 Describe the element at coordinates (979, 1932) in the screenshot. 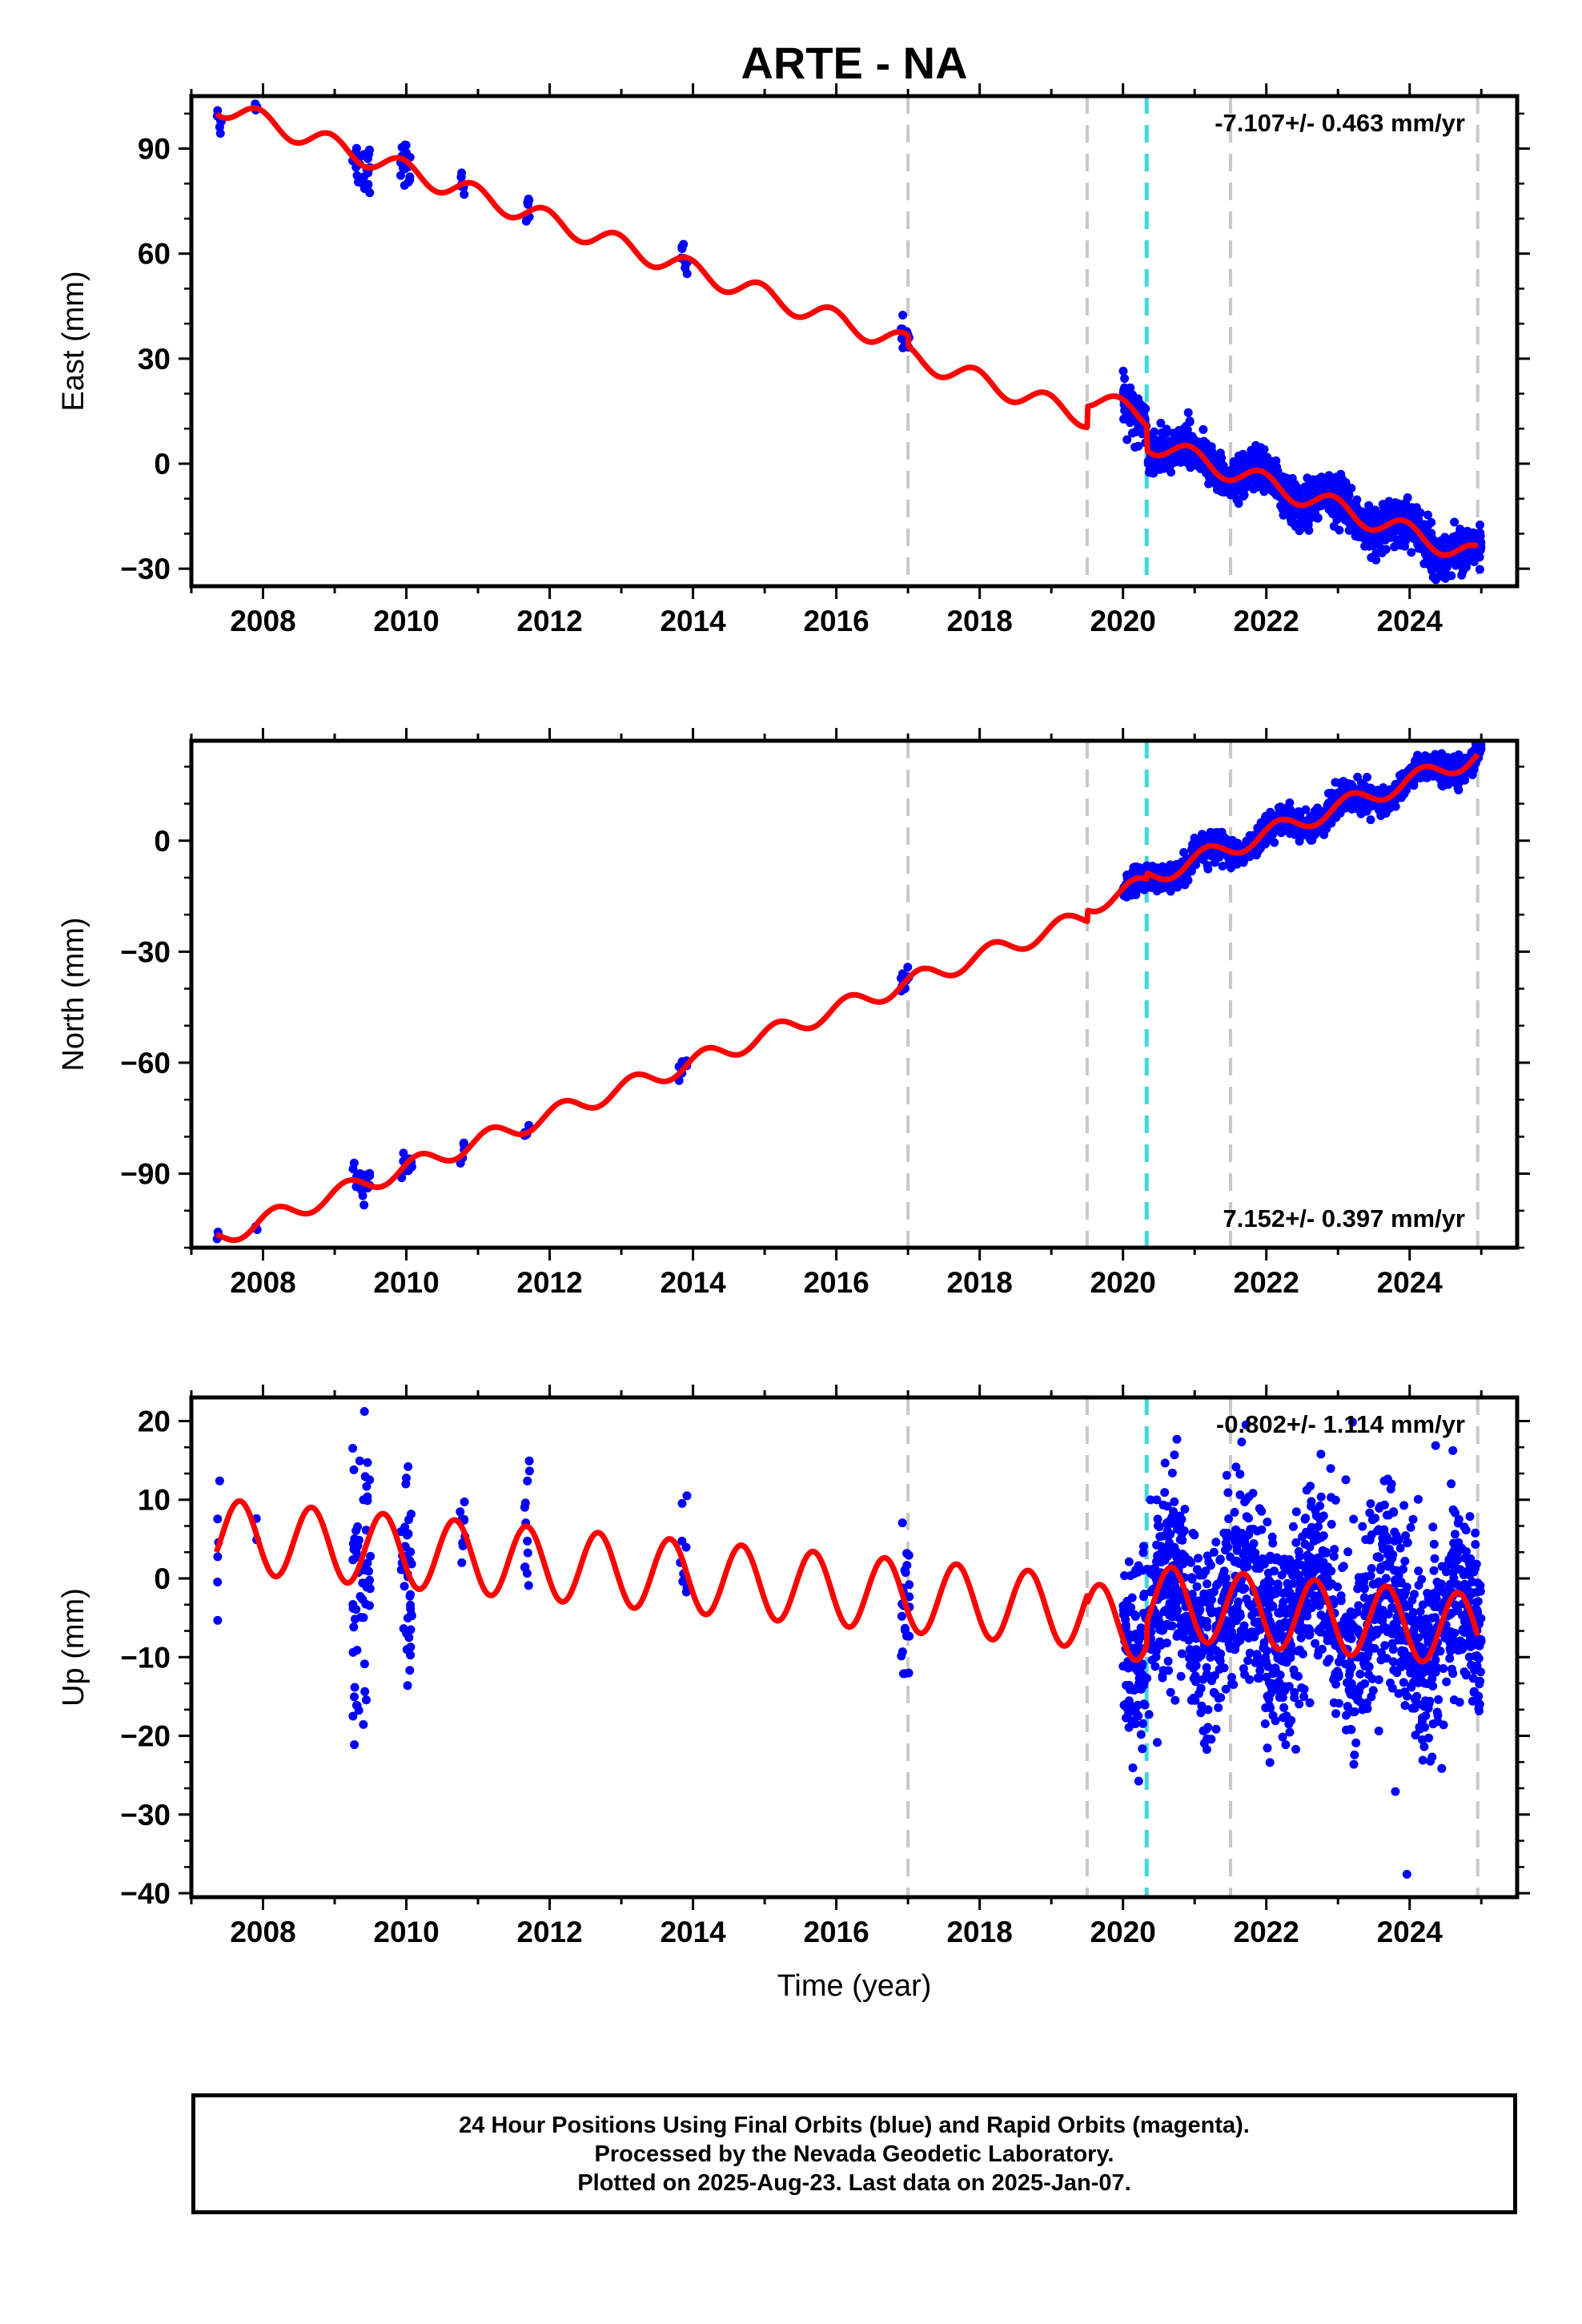

I see `x-tick-label: 2018` at that location.